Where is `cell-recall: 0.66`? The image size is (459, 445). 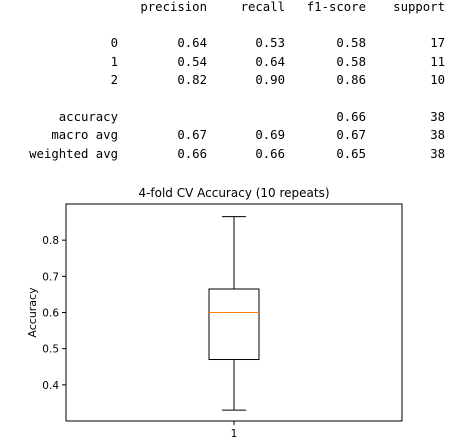
cell-recall: 0.66 is located at coordinates (270, 154).